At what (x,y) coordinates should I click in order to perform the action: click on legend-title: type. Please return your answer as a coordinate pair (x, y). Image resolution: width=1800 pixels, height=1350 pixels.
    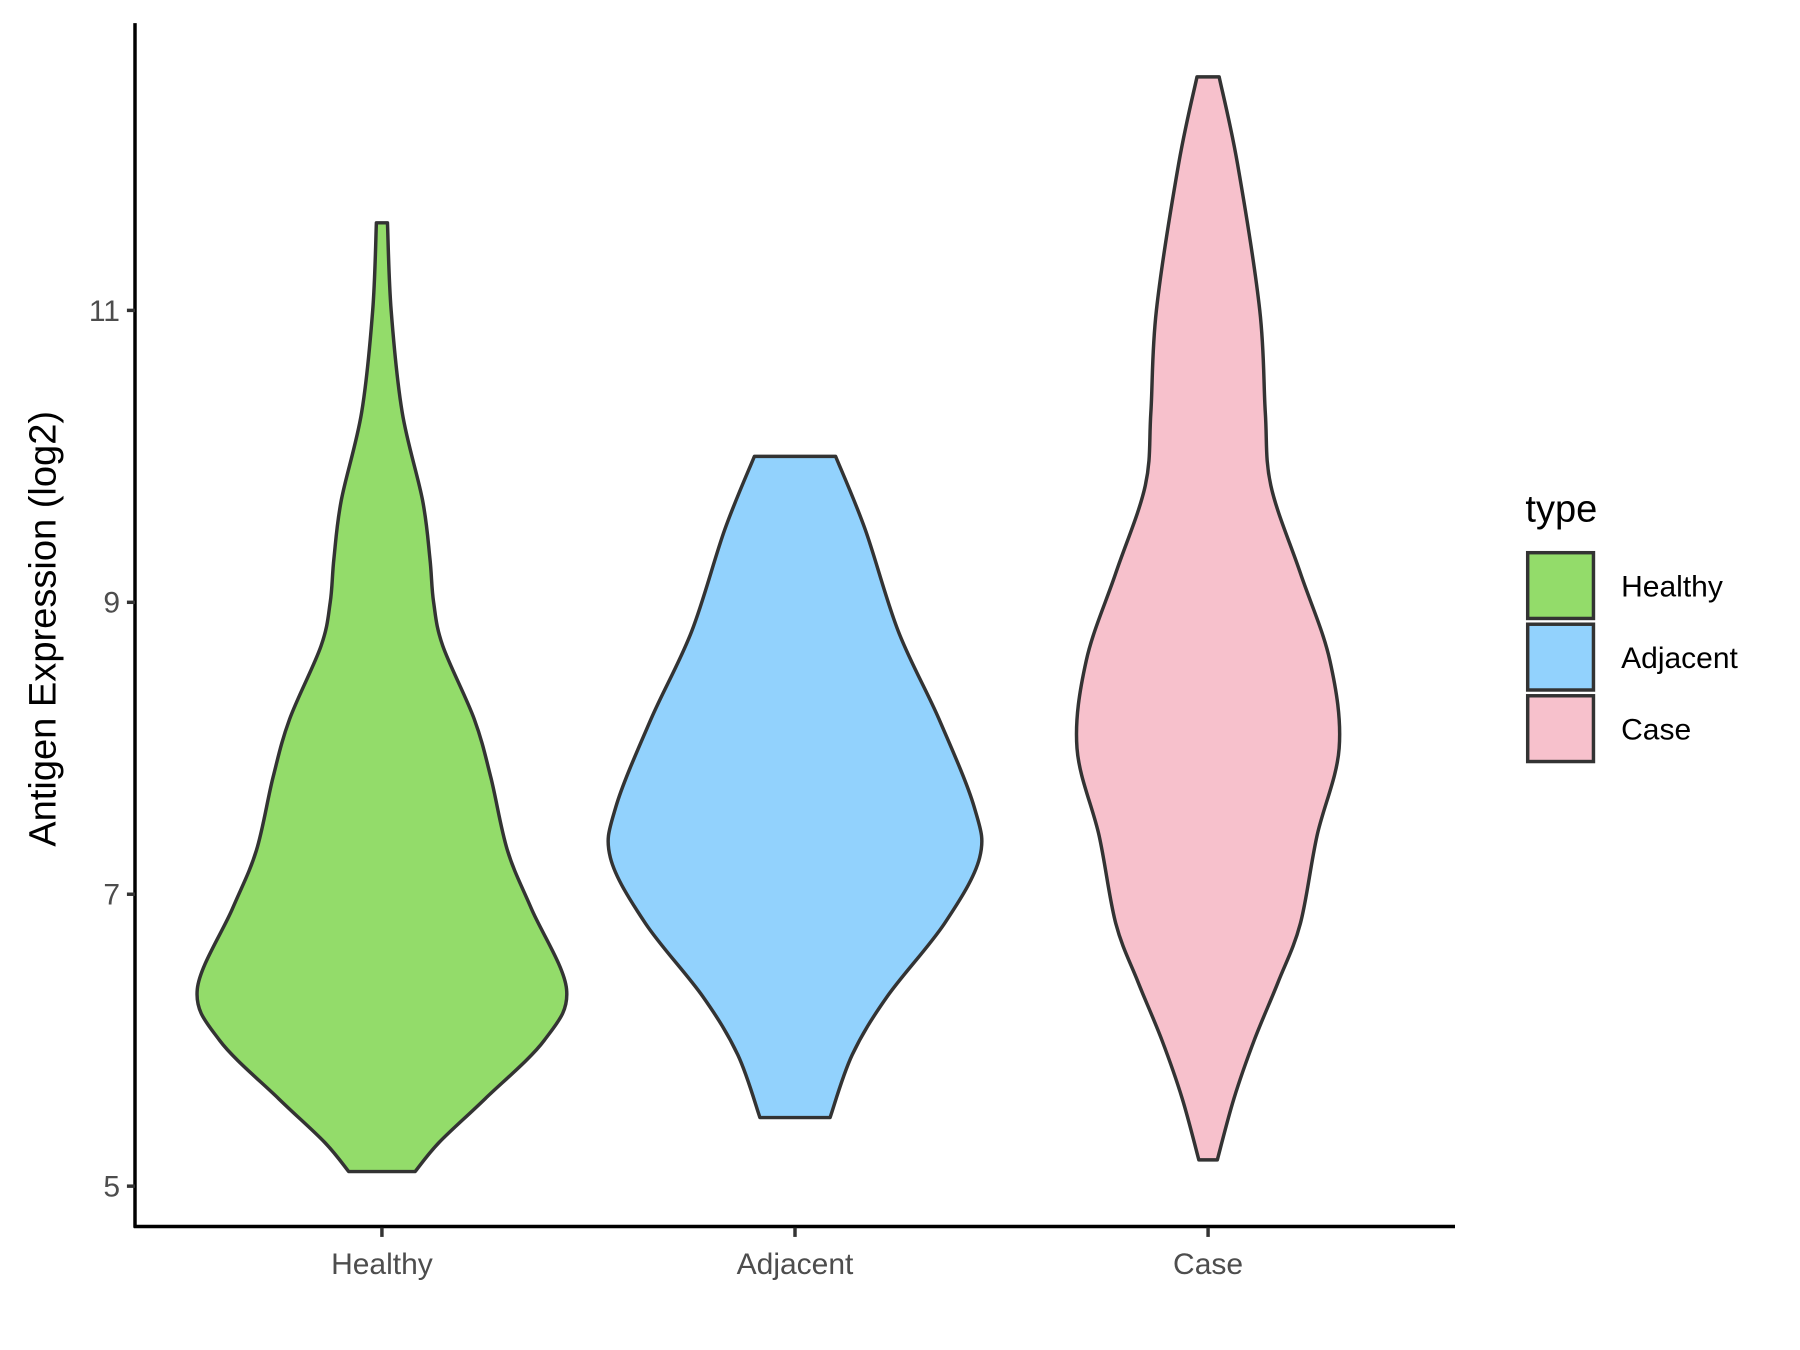
    Looking at the image, I should click on (1561, 510).